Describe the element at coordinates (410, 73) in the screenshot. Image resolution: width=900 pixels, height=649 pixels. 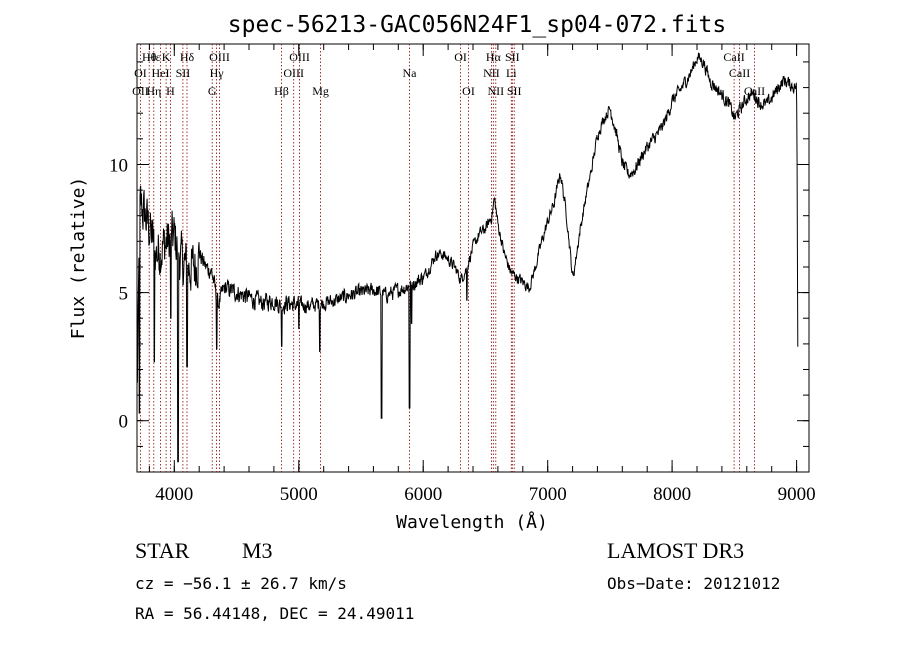
I see `line-label: Na` at that location.